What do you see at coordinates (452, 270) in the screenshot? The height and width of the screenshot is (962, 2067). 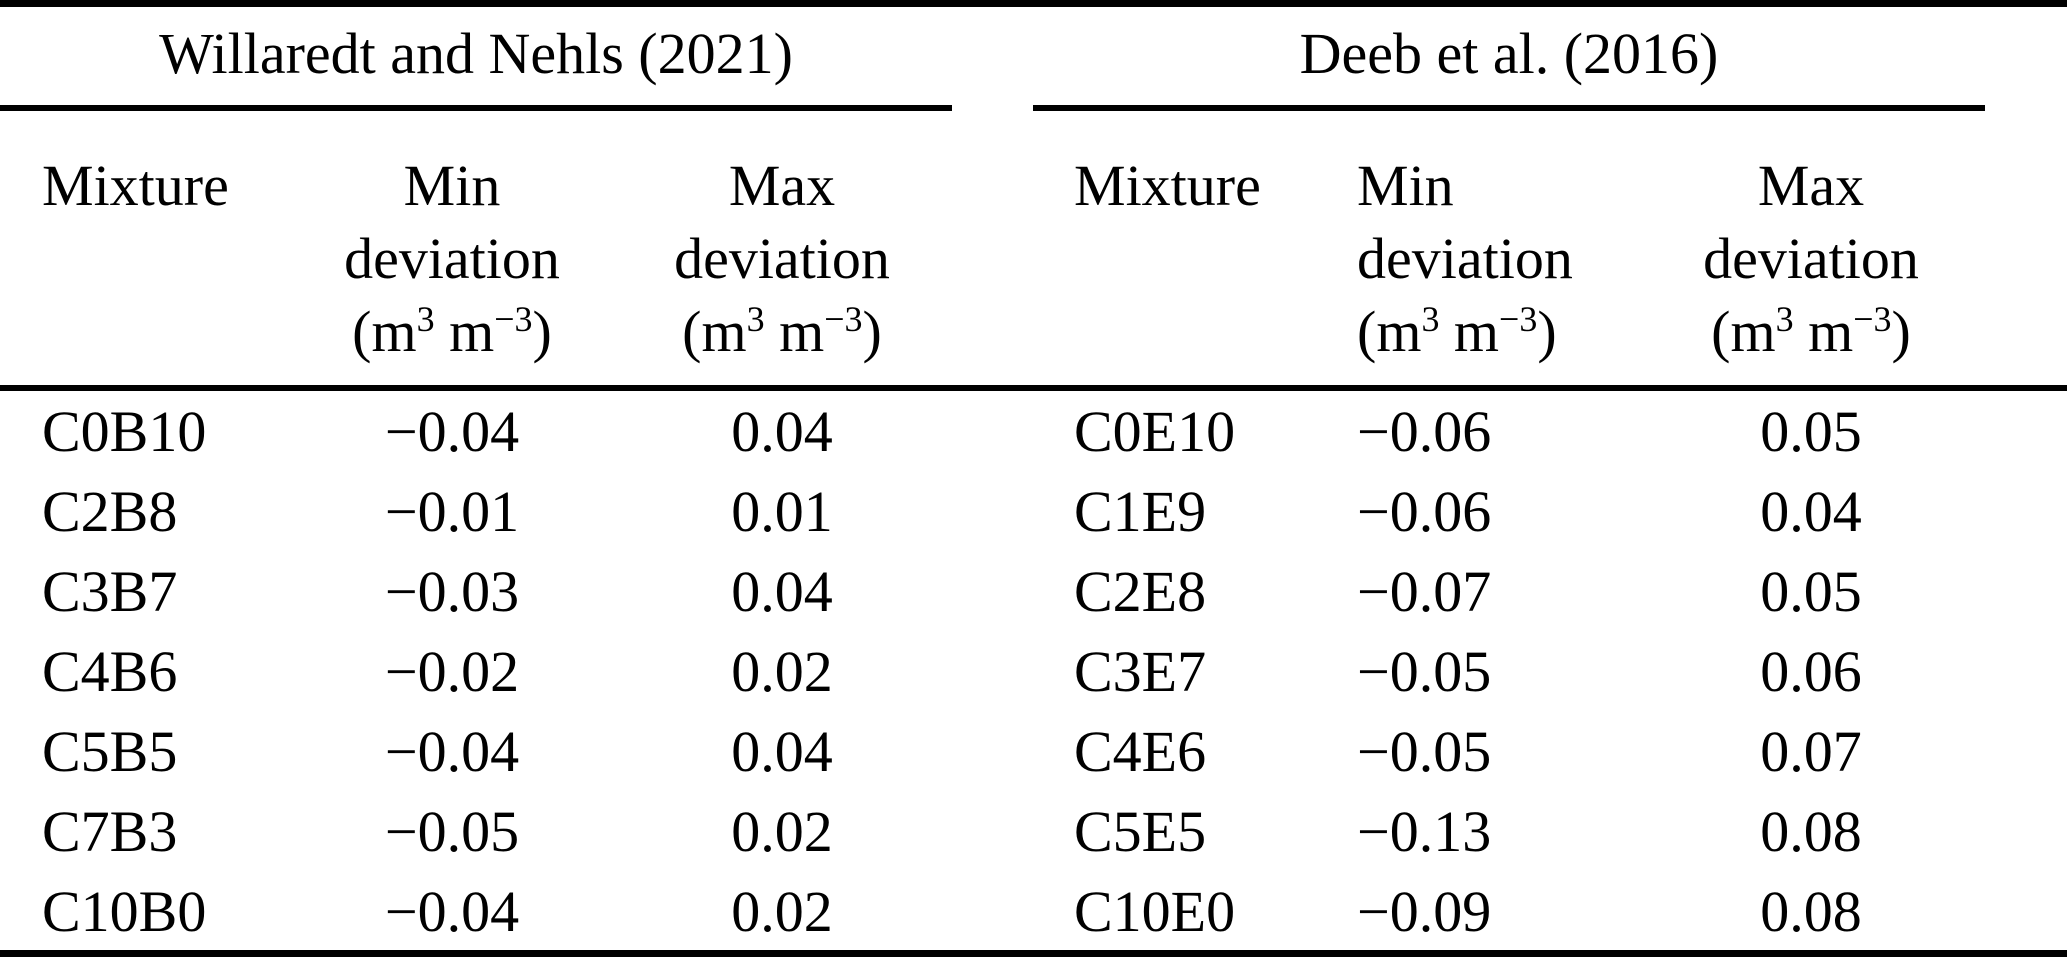 I see `left-header-min-deviation: Min deviation (m3 m−3)` at bounding box center [452, 270].